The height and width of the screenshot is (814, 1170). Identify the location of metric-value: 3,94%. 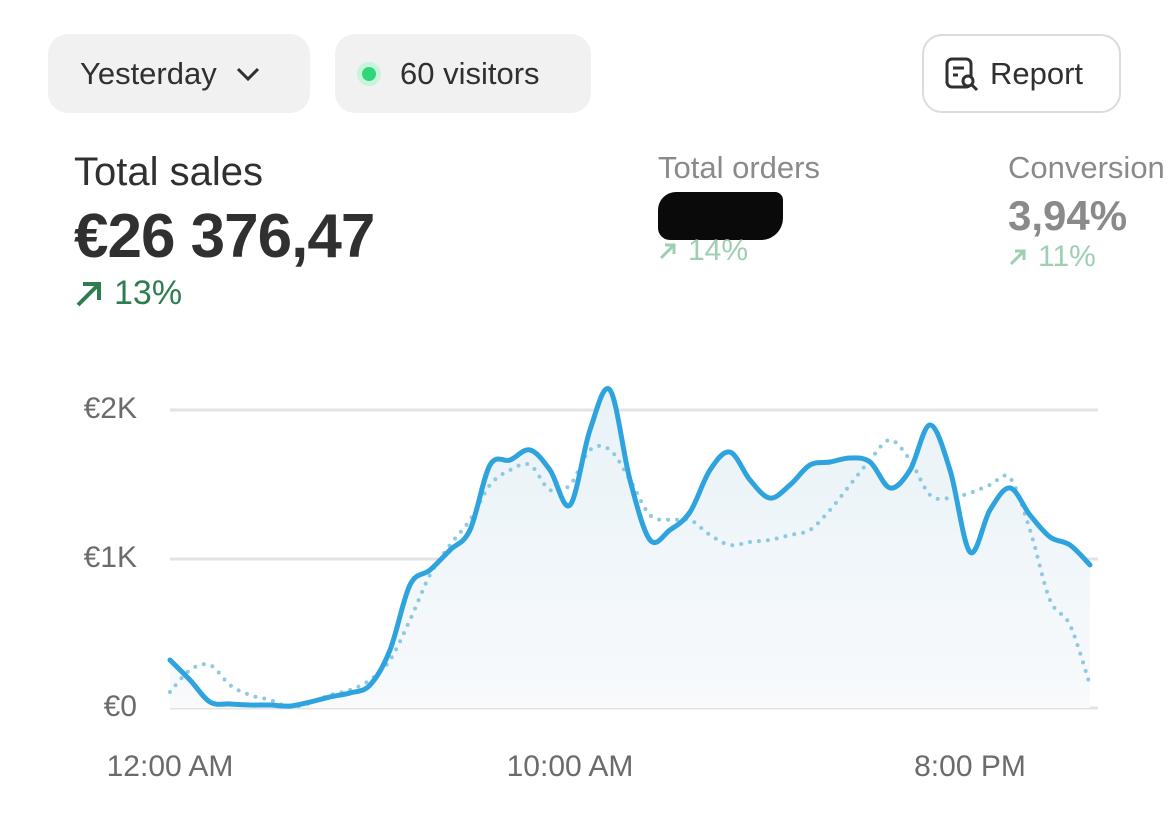
(1068, 215).